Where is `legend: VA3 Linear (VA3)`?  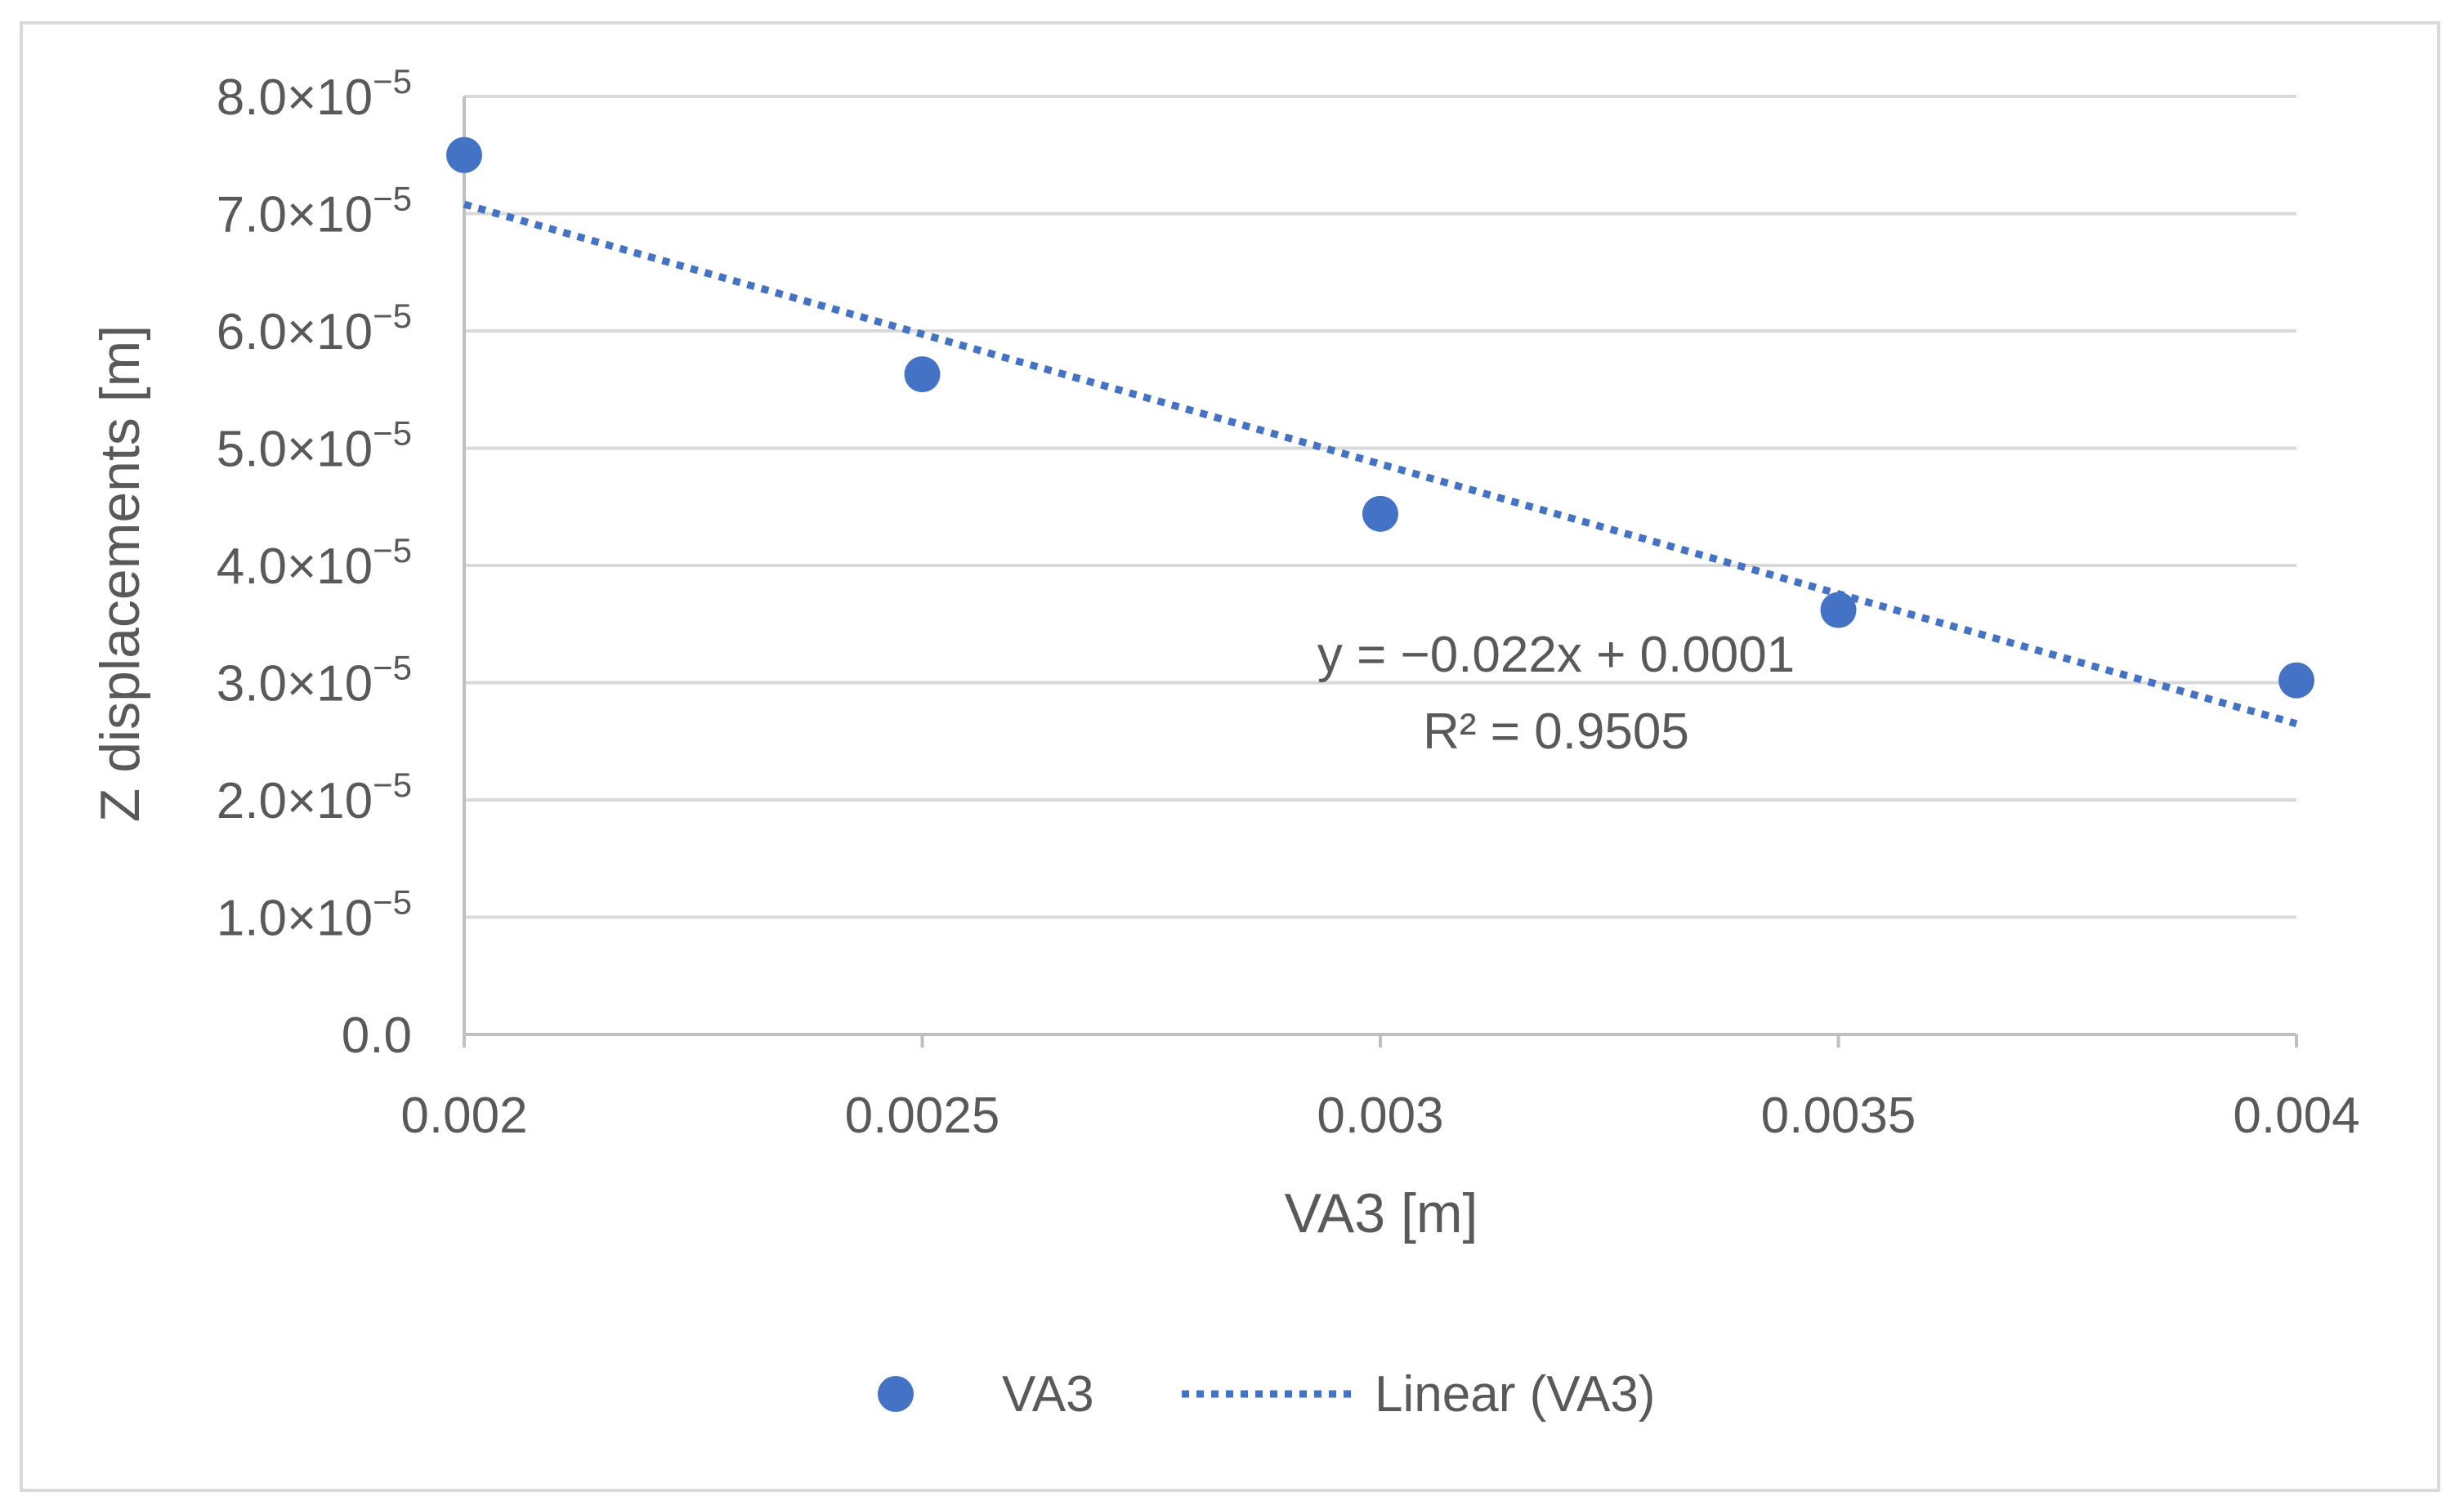
legend: VA3 Linear (VA3) is located at coordinates (1266, 1394).